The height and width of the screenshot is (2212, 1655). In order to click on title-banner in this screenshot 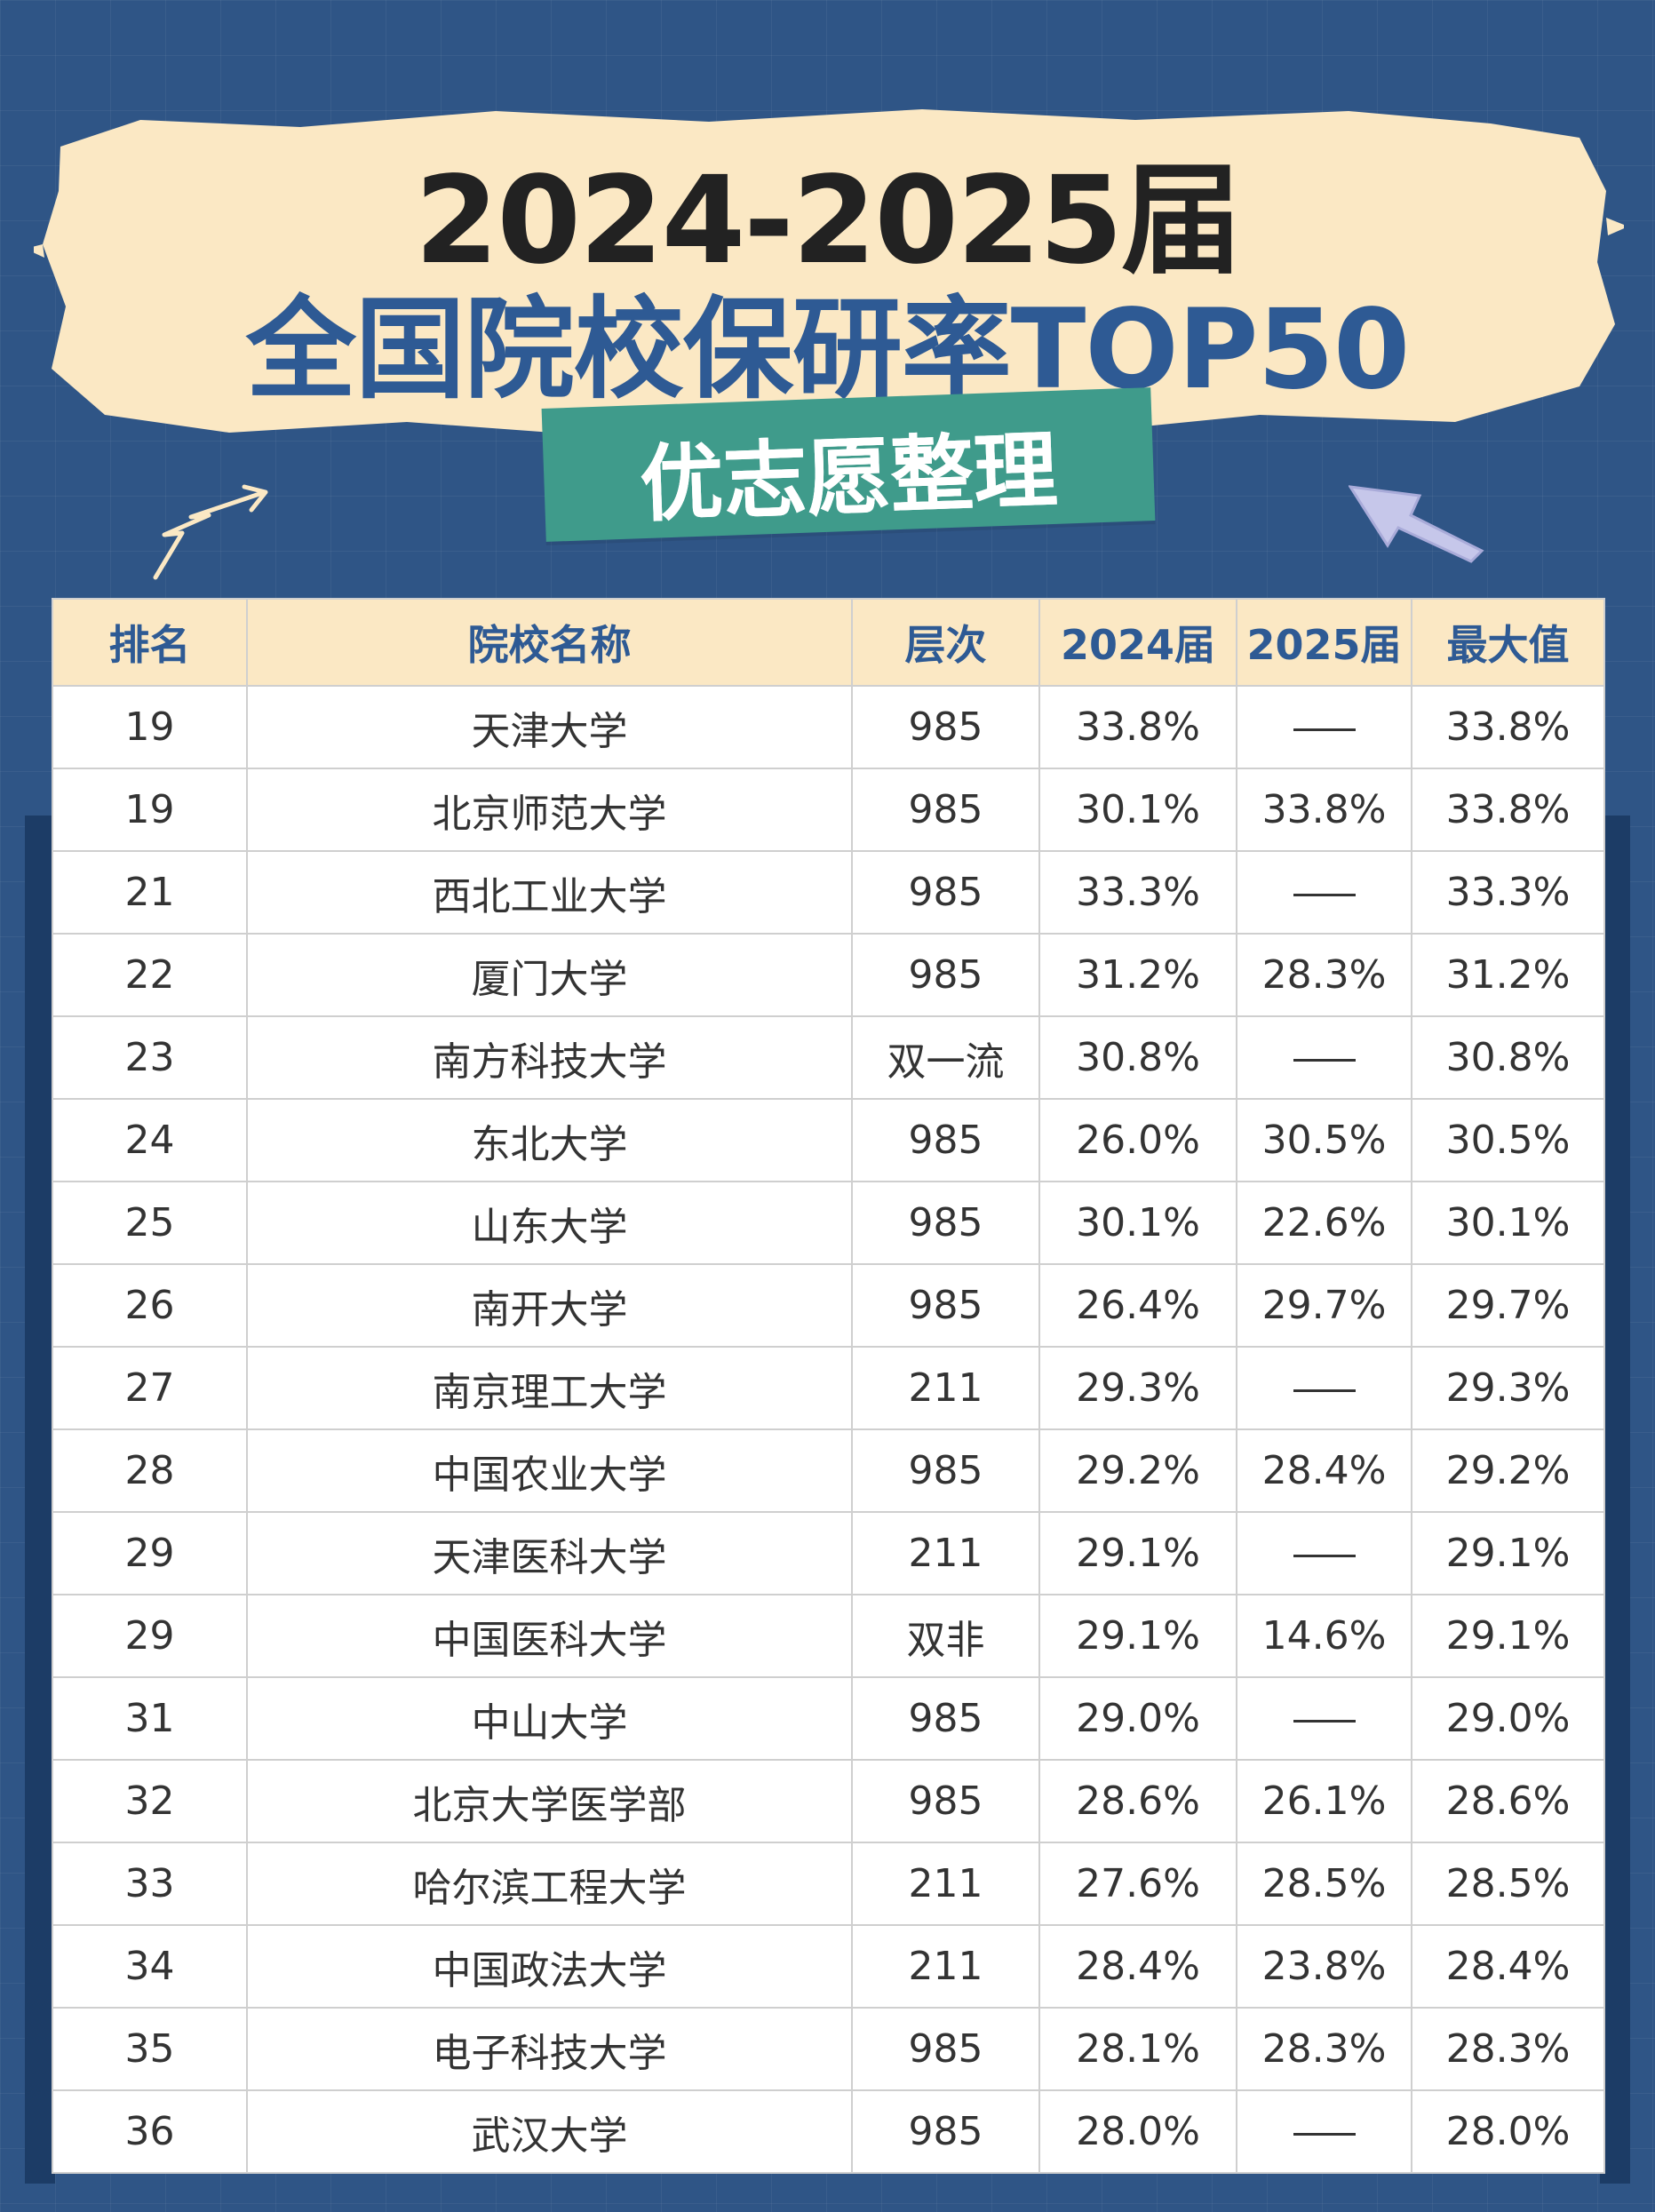, I will do `click(829, 272)`.